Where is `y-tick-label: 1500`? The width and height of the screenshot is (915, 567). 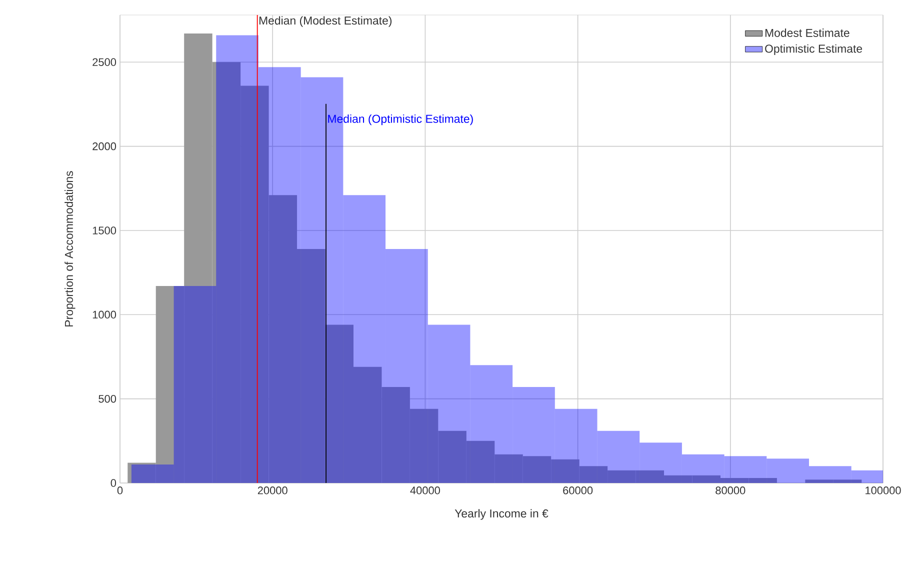 y-tick-label: 1500 is located at coordinates (104, 230).